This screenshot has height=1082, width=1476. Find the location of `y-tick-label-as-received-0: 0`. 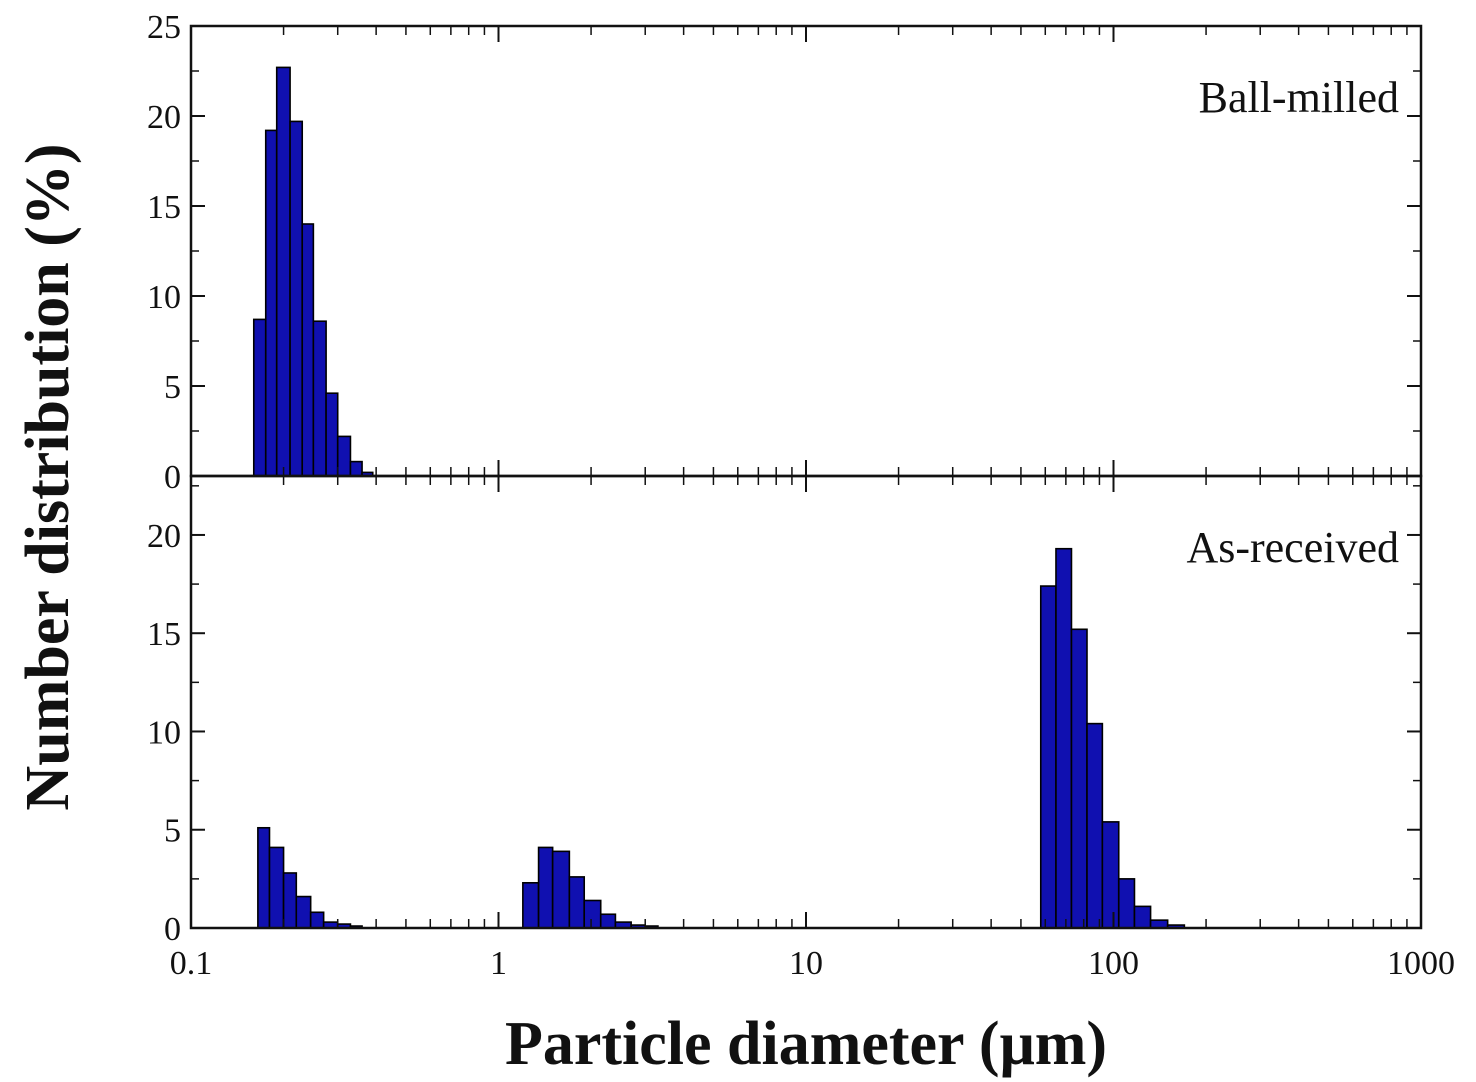

y-tick-label-as-received-0: 0 is located at coordinates (172, 929).